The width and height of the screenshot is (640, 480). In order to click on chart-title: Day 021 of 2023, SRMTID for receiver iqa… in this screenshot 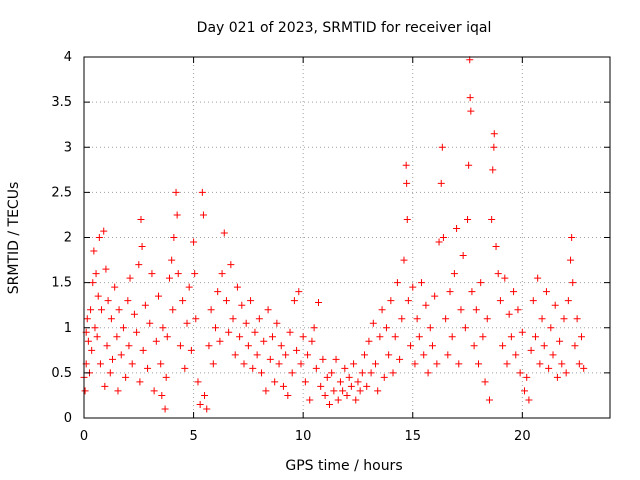, I will do `click(344, 28)`.